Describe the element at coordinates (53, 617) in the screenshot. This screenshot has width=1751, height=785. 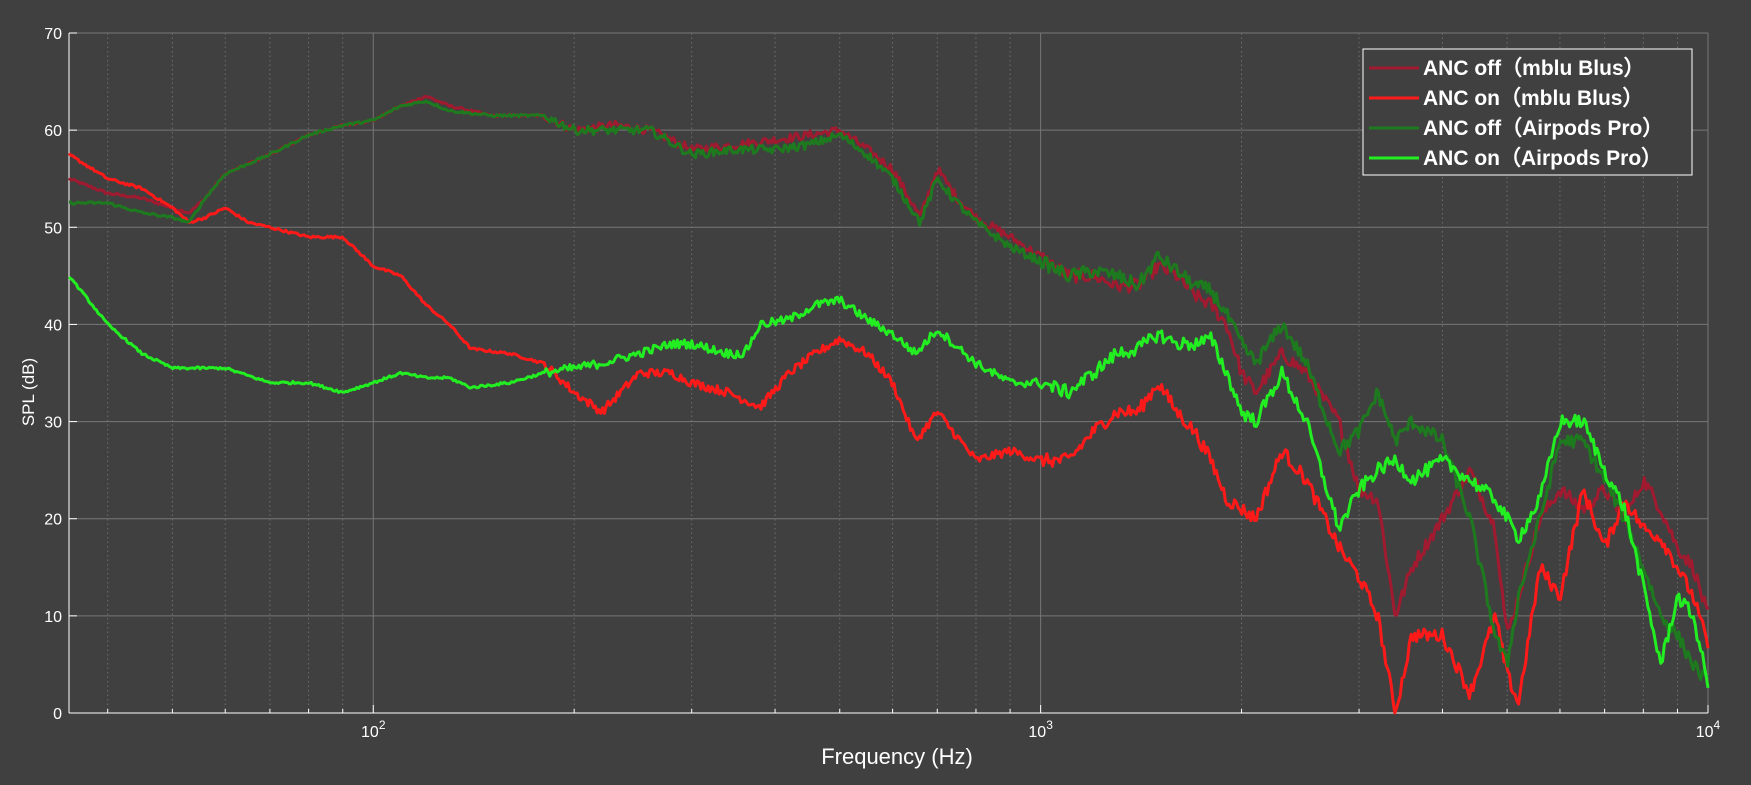
I see `y-tick-label: 10` at that location.